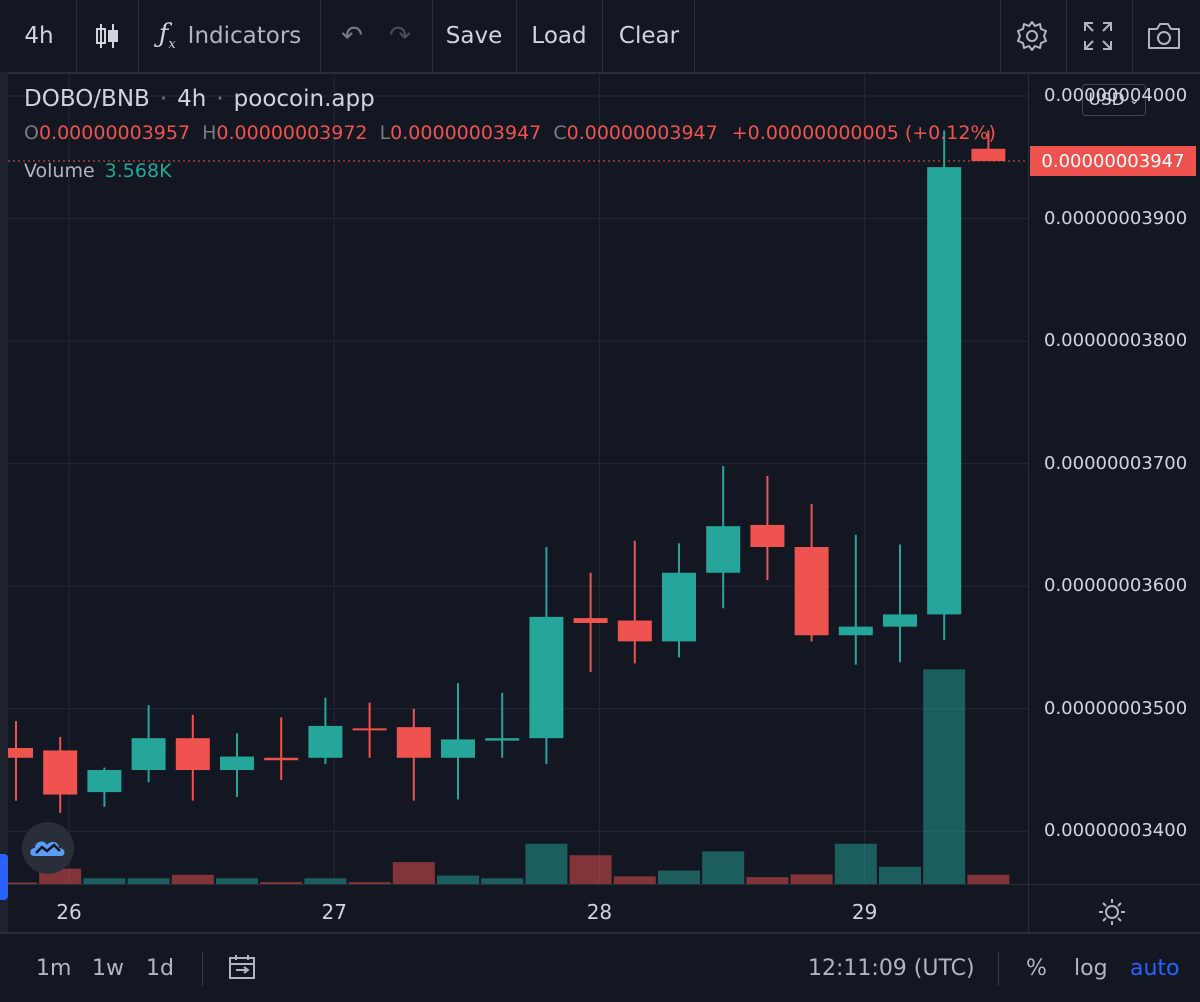  What do you see at coordinates (604, 884) in the screenshot?
I see `time-axis-border` at bounding box center [604, 884].